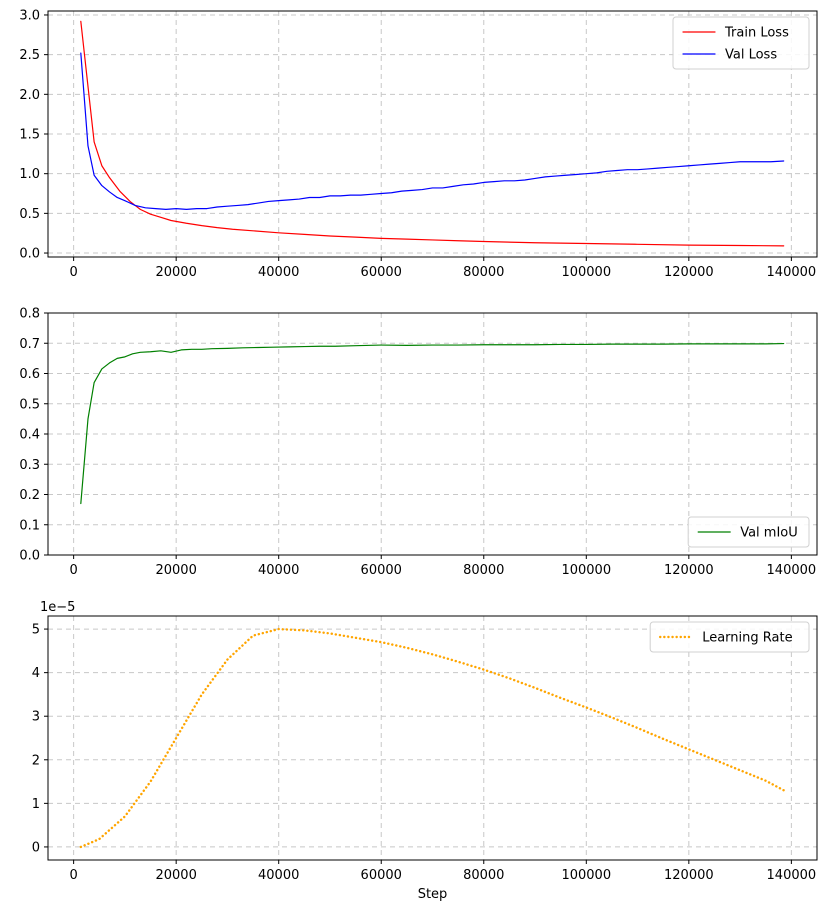 The image size is (826, 911). What do you see at coordinates (756, 33) in the screenshot?
I see `legend-label: Train Loss` at bounding box center [756, 33].